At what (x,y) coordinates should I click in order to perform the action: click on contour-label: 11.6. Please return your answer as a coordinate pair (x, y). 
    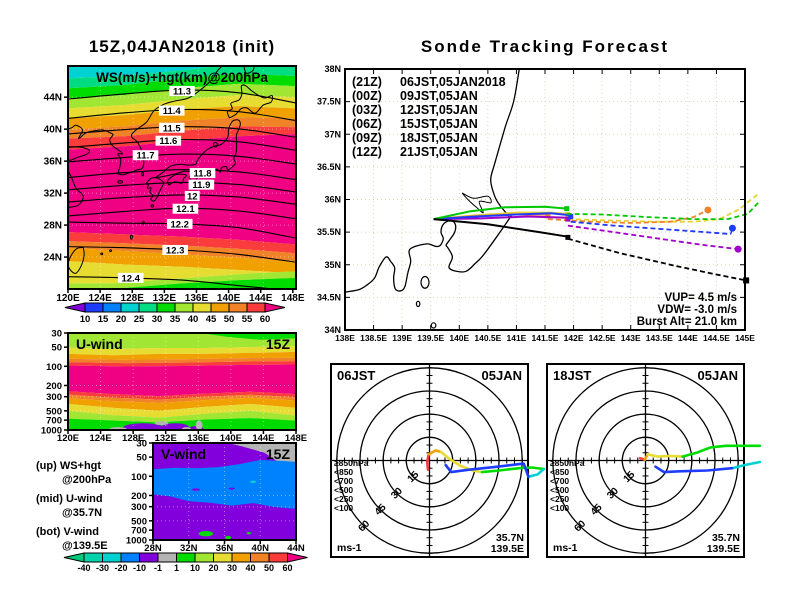
    Looking at the image, I should click on (168, 141).